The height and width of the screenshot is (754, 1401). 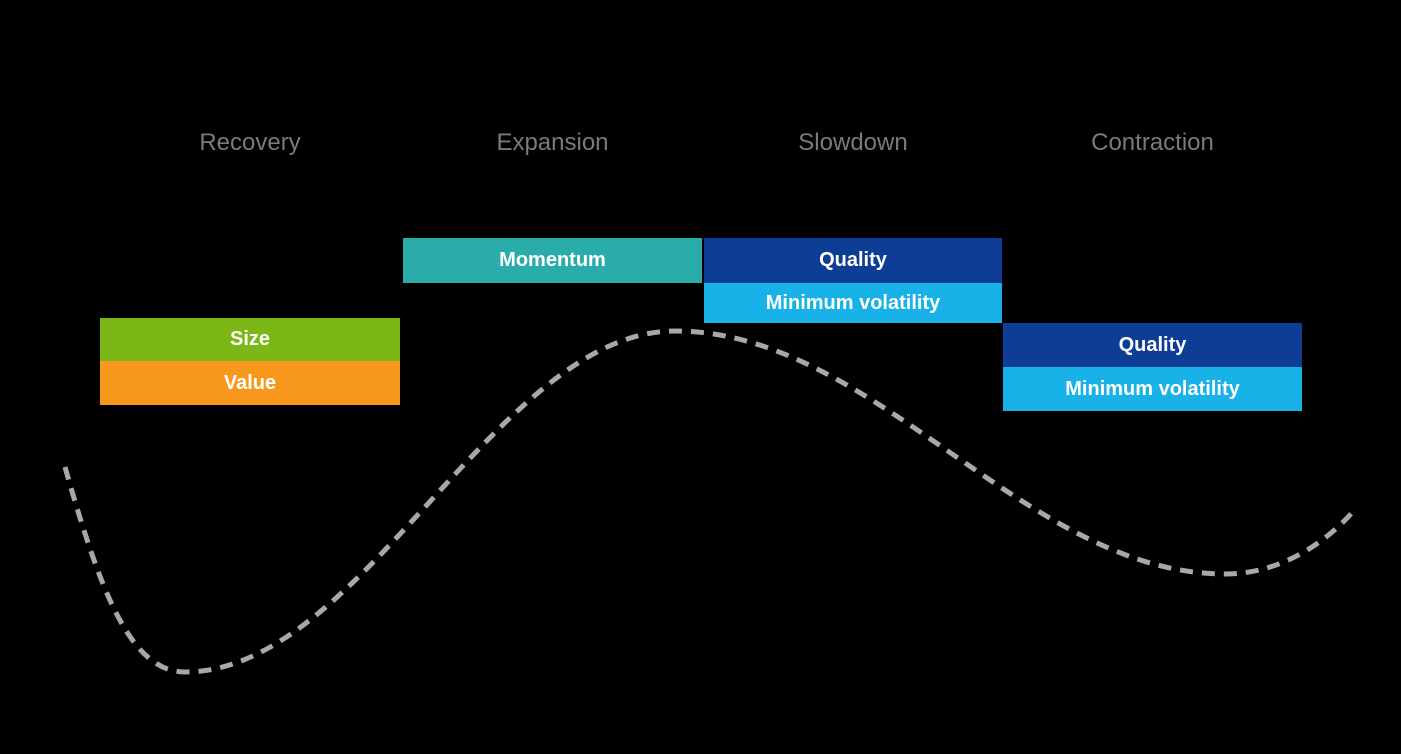 What do you see at coordinates (853, 303) in the screenshot?
I see `factor-bar-minimum-volatility-slowdown: Minimum volatility` at bounding box center [853, 303].